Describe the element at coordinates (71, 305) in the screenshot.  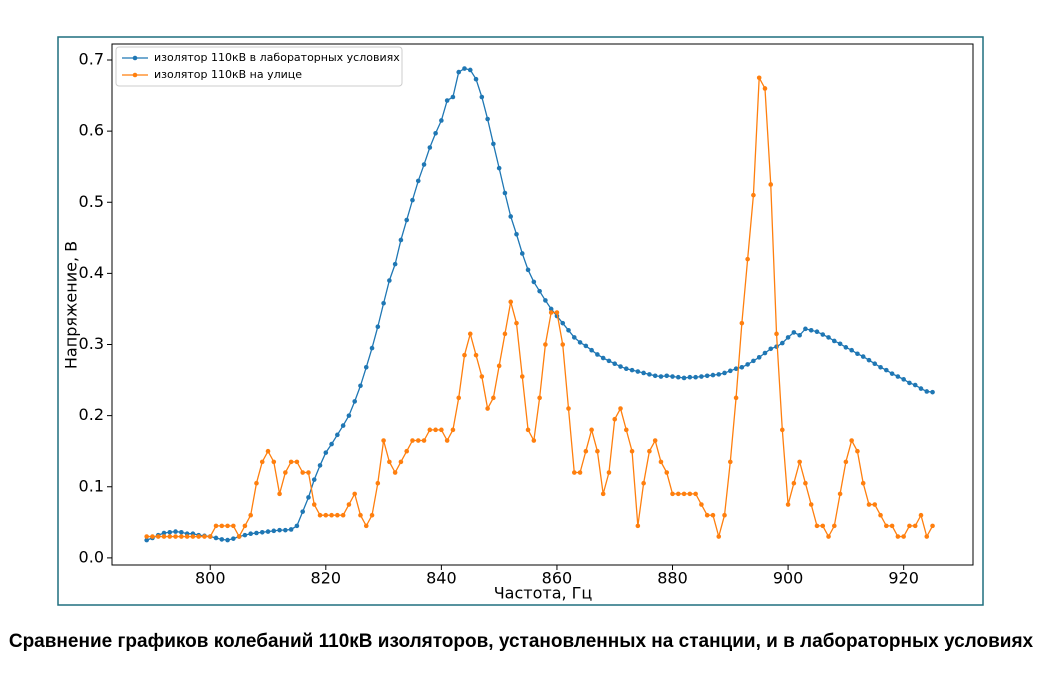
I see `y-axis-label: Напряжение, В` at that location.